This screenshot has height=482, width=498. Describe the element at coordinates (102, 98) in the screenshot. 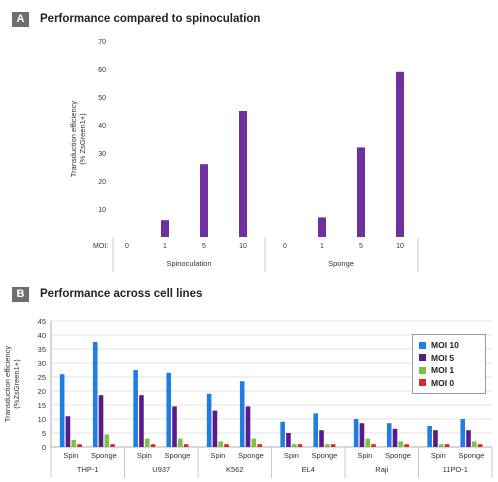

I see `y-tick-label: 50` at that location.